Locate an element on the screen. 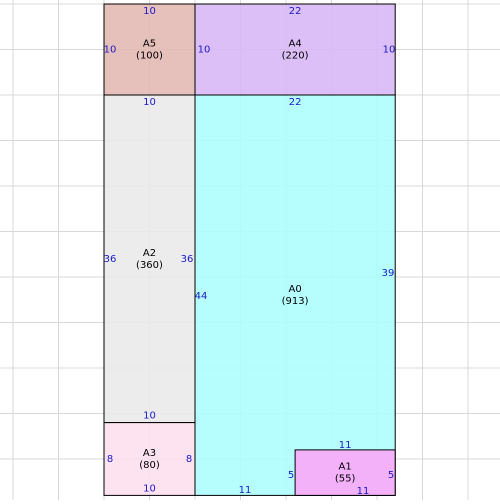  dimension-left: 36 is located at coordinates (110, 259).